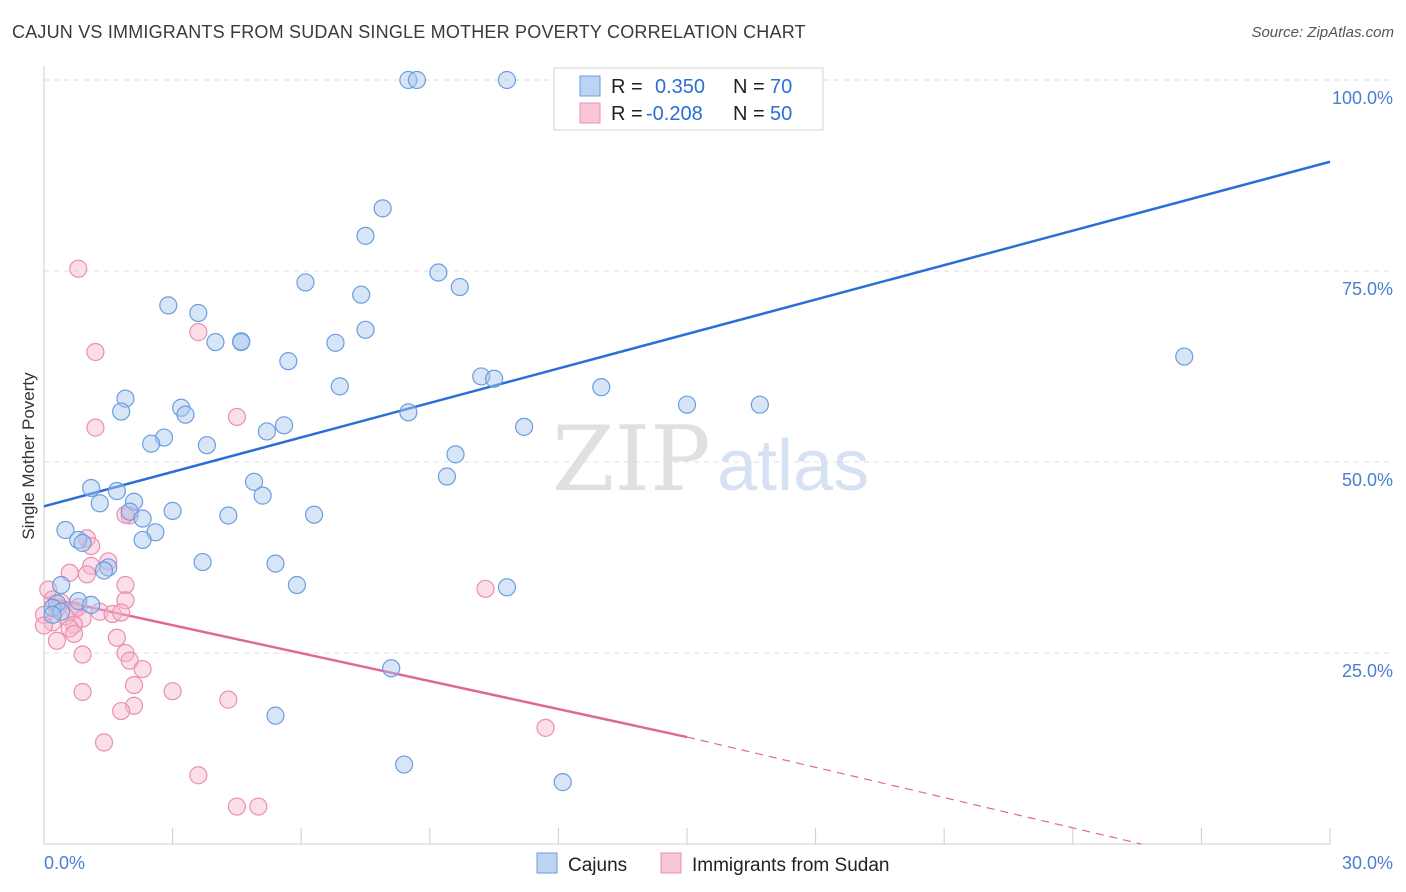 Image resolution: width=1406 pixels, height=892 pixels. Describe the element at coordinates (627, 114) in the screenshot. I see `legend-r-label-2: R =` at that location.